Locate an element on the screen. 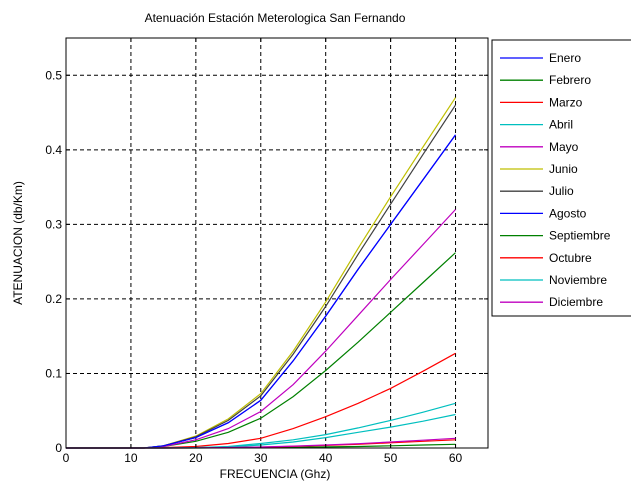  y-tick-label-5: 0.5 is located at coordinates (53, 75).